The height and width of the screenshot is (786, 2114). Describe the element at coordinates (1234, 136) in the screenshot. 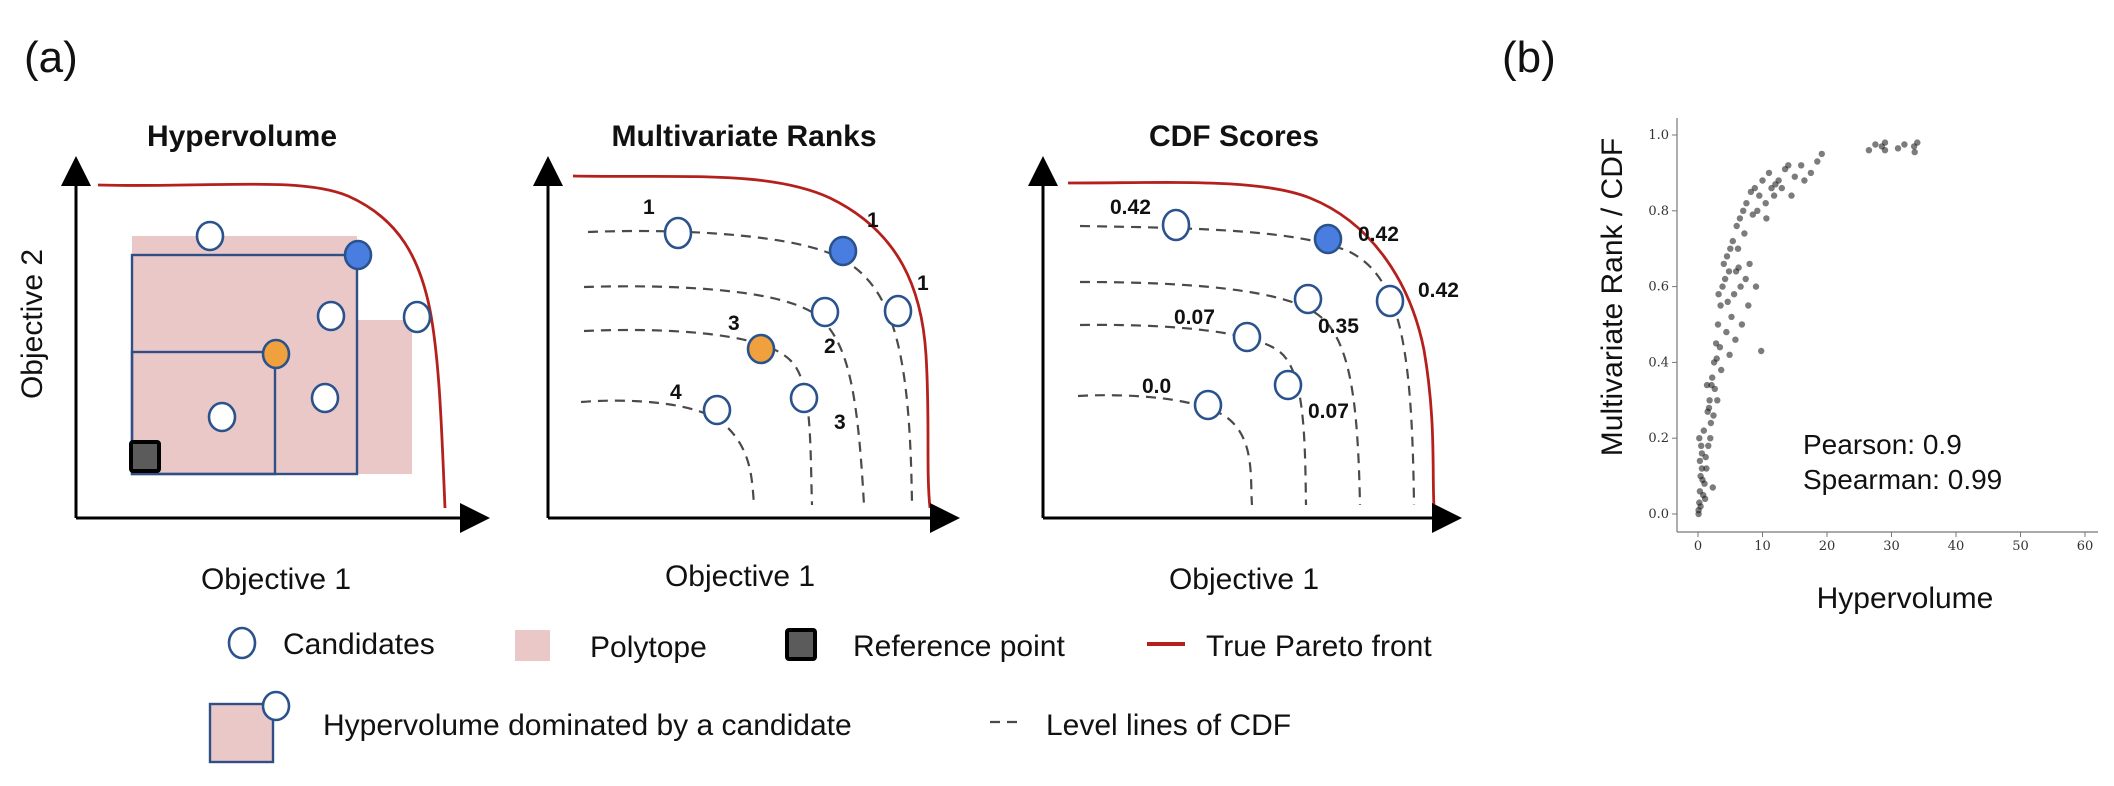

I see `cdf-title: CDF Scores` at that location.